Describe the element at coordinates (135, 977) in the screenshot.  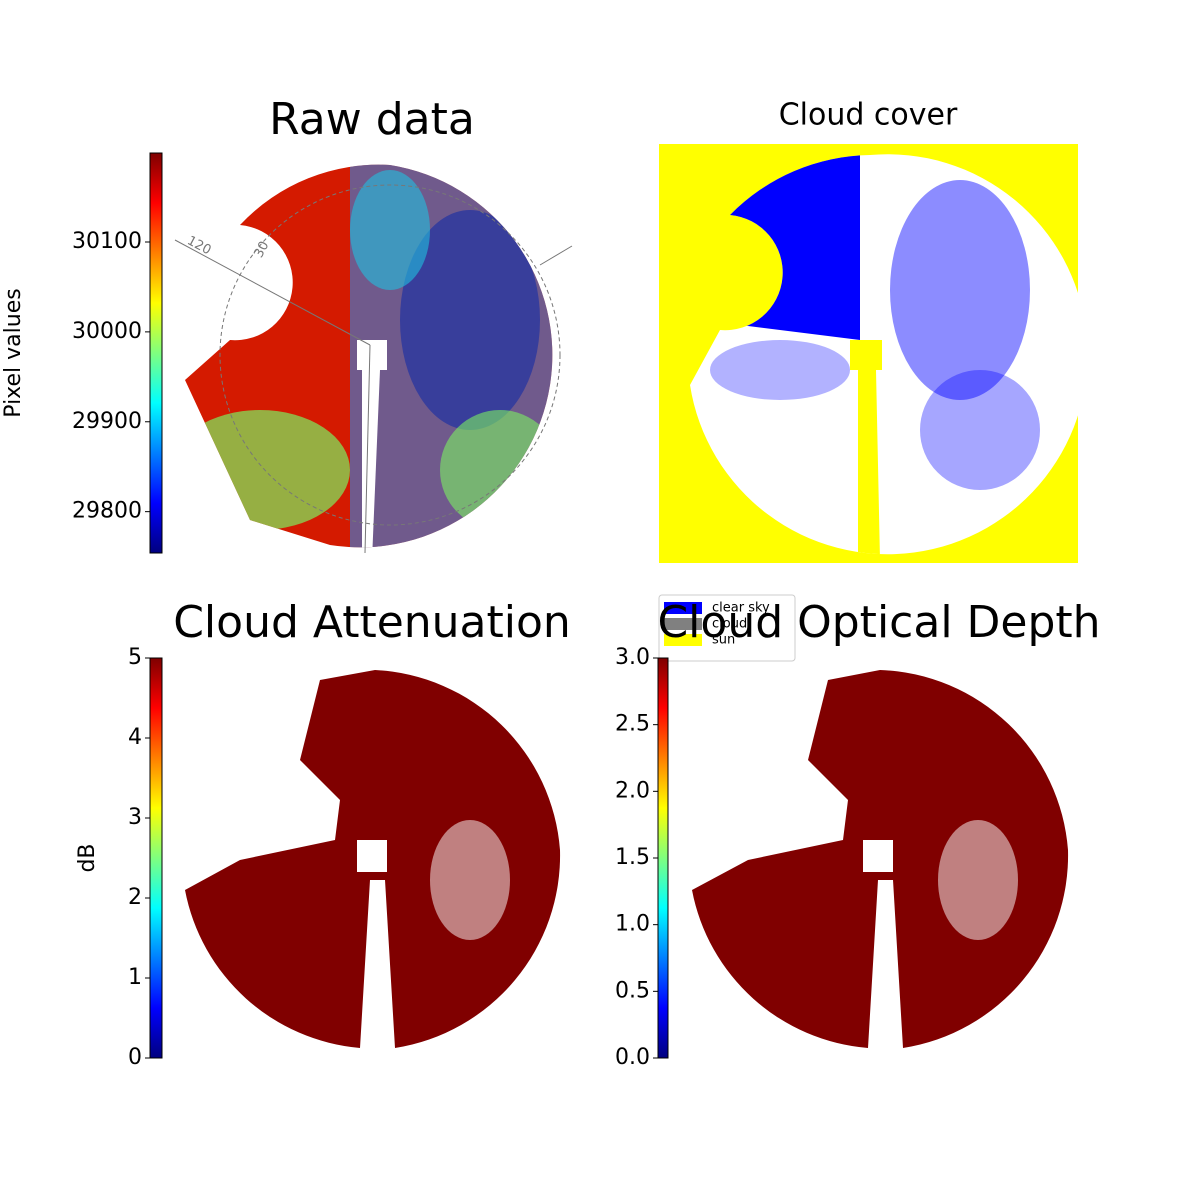
I see `colorbar-tick-label: 1` at that location.